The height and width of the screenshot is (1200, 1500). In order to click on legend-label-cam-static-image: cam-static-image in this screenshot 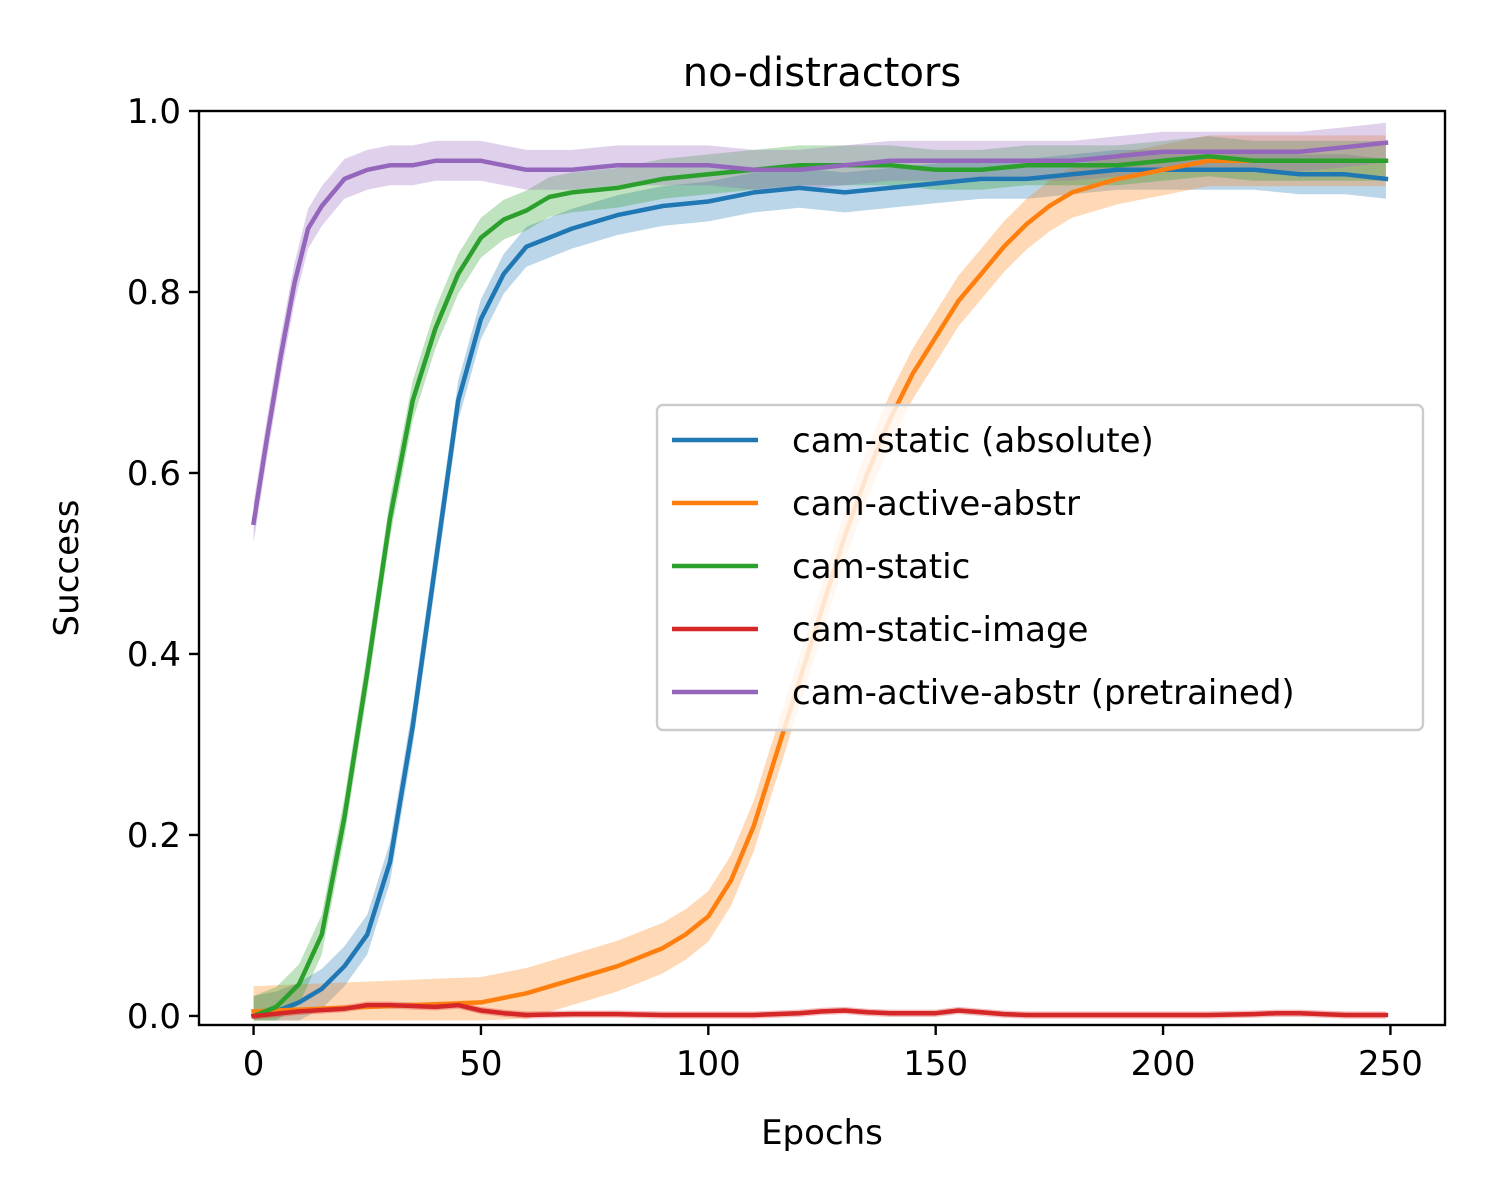, I will do `click(940, 630)`.